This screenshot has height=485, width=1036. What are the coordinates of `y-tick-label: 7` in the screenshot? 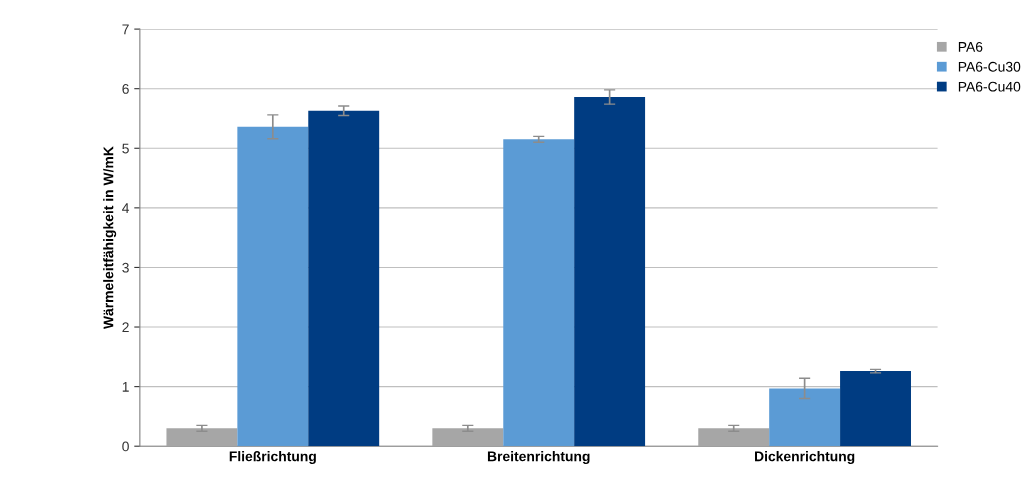 It's located at (125, 29).